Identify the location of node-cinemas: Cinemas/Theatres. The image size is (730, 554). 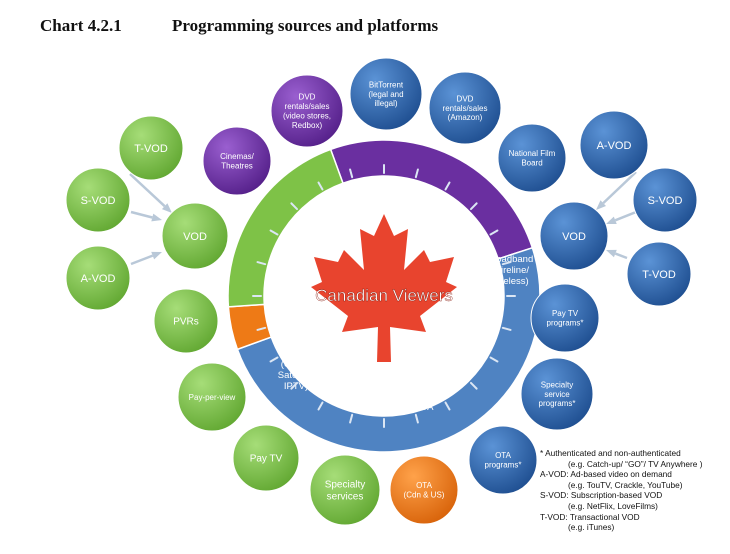
(237, 161).